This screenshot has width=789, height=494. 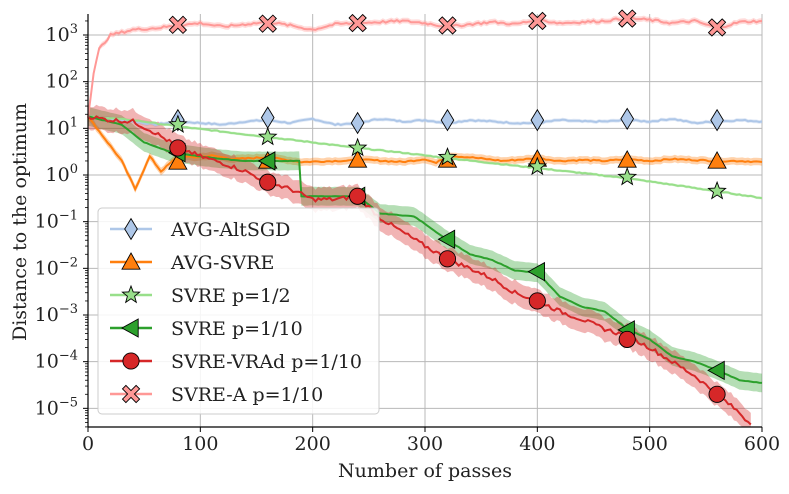 What do you see at coordinates (650, 444) in the screenshot?
I see `x-tick-label: 500` at bounding box center [650, 444].